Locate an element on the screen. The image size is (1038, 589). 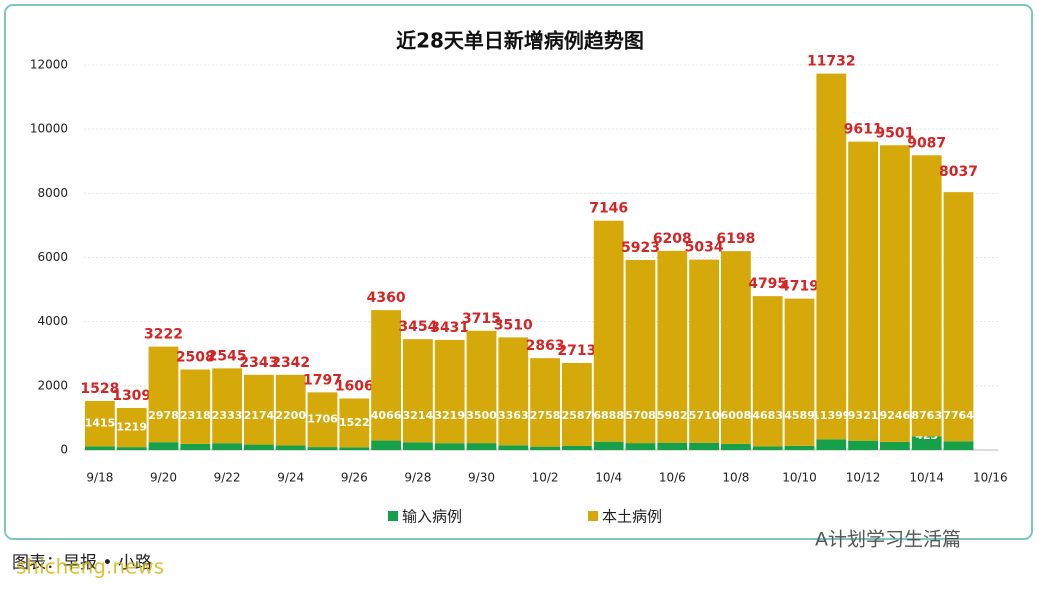
total-label: 2713 is located at coordinates (576, 351).